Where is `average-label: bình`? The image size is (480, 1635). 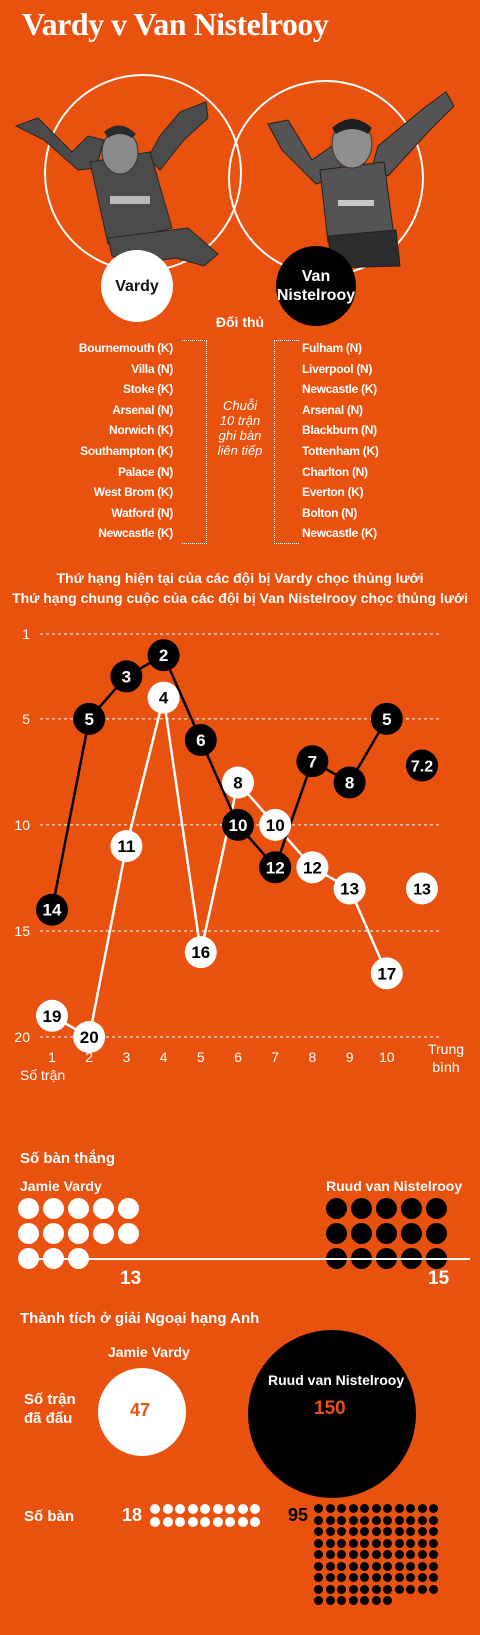 average-label: bình is located at coordinates (445, 1067).